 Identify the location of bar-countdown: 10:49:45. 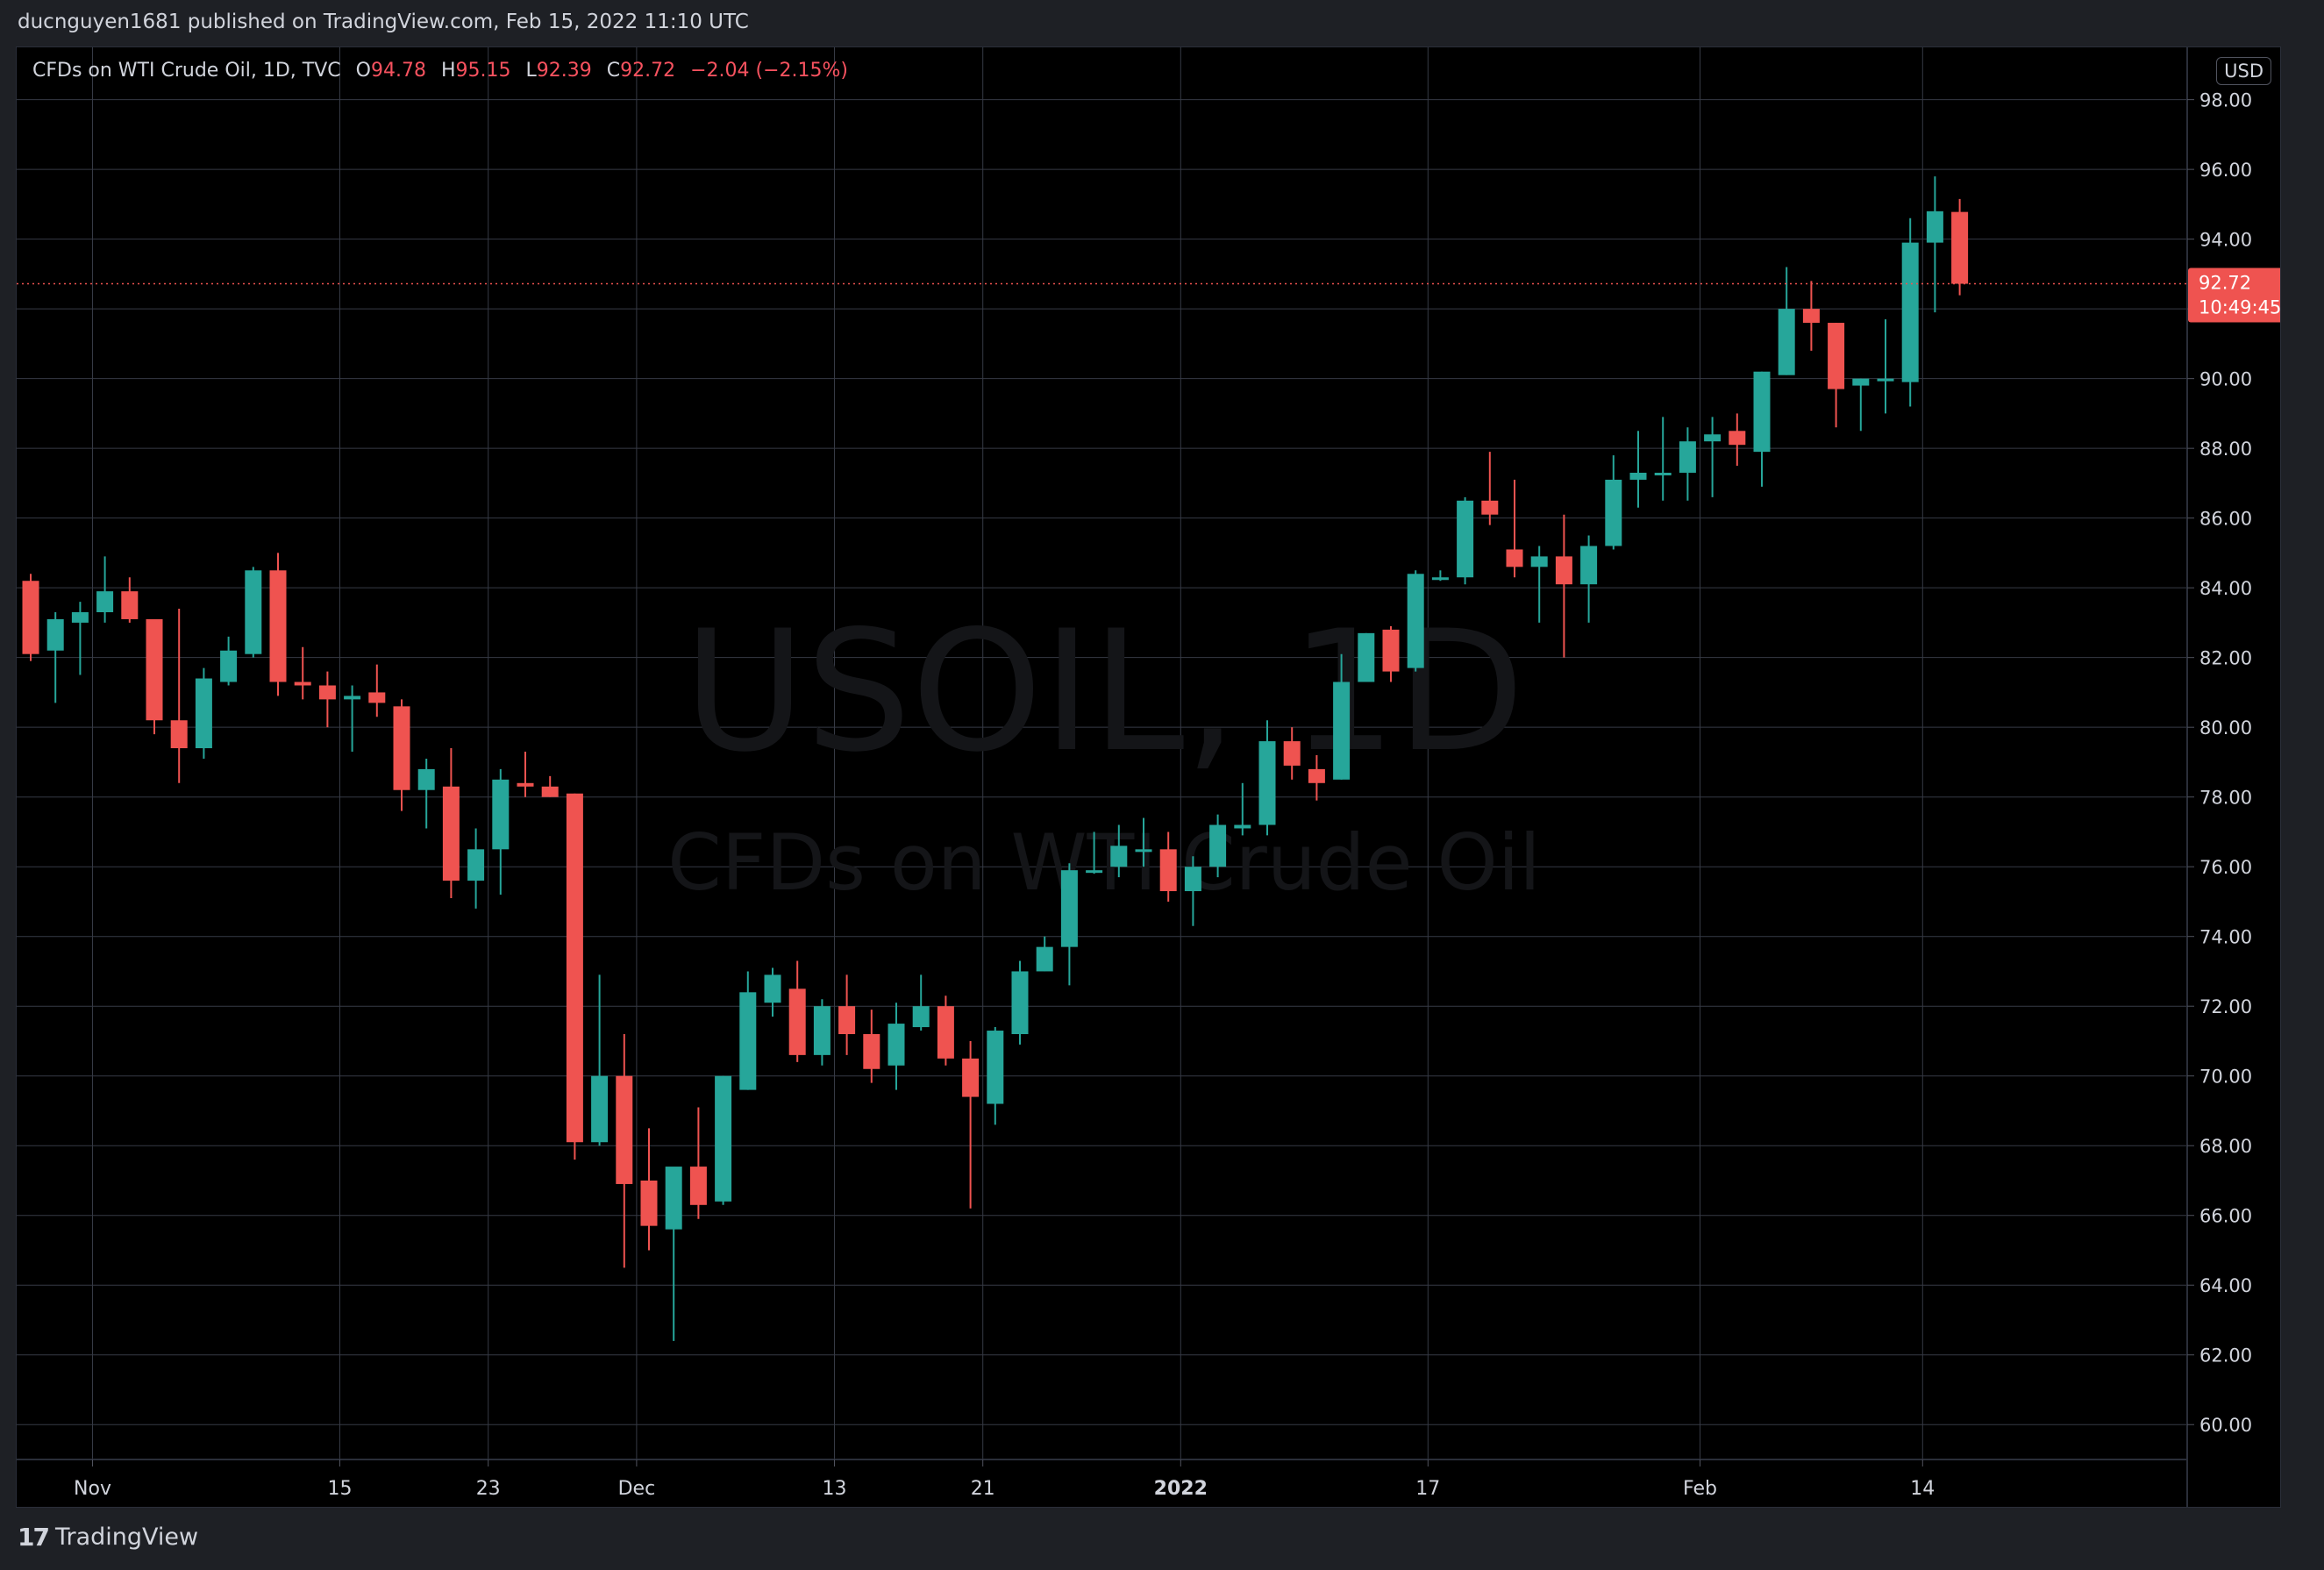
(2239, 307).